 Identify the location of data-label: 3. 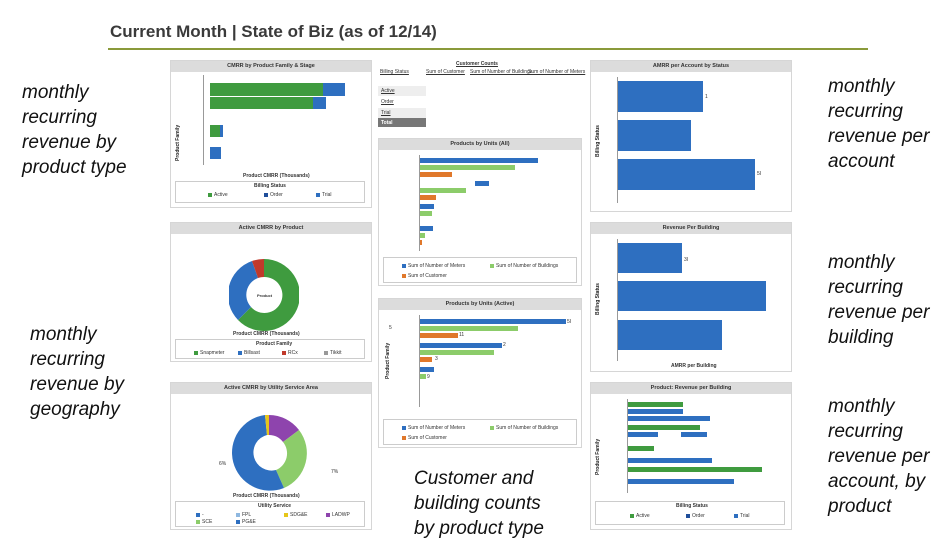
(436, 359).